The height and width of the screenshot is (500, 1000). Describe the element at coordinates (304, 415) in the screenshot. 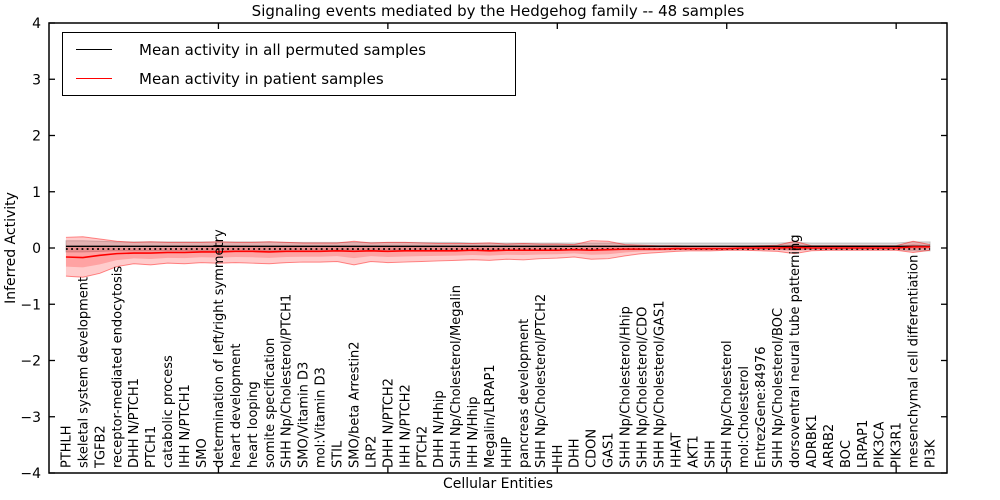

I see `category-label: SMO/Vitamin D3` at that location.